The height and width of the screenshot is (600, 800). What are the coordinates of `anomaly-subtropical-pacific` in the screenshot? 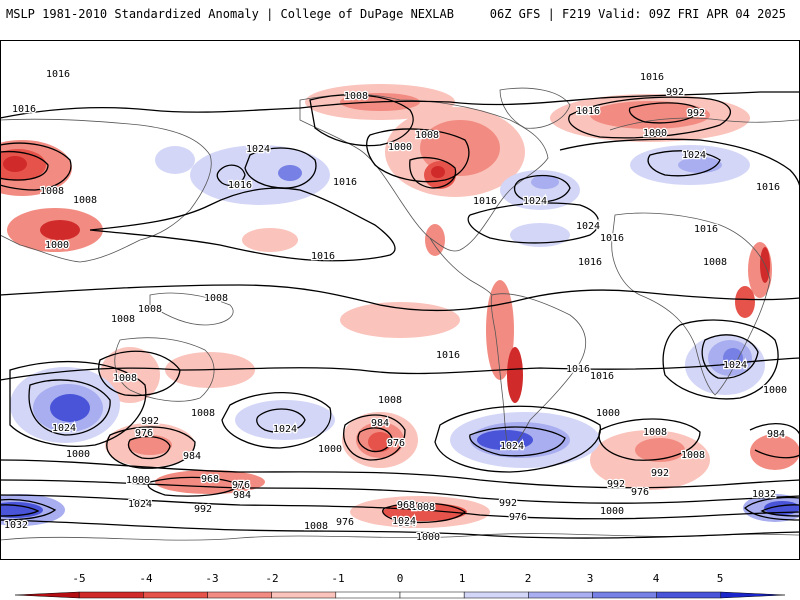 It's located at (270, 240).